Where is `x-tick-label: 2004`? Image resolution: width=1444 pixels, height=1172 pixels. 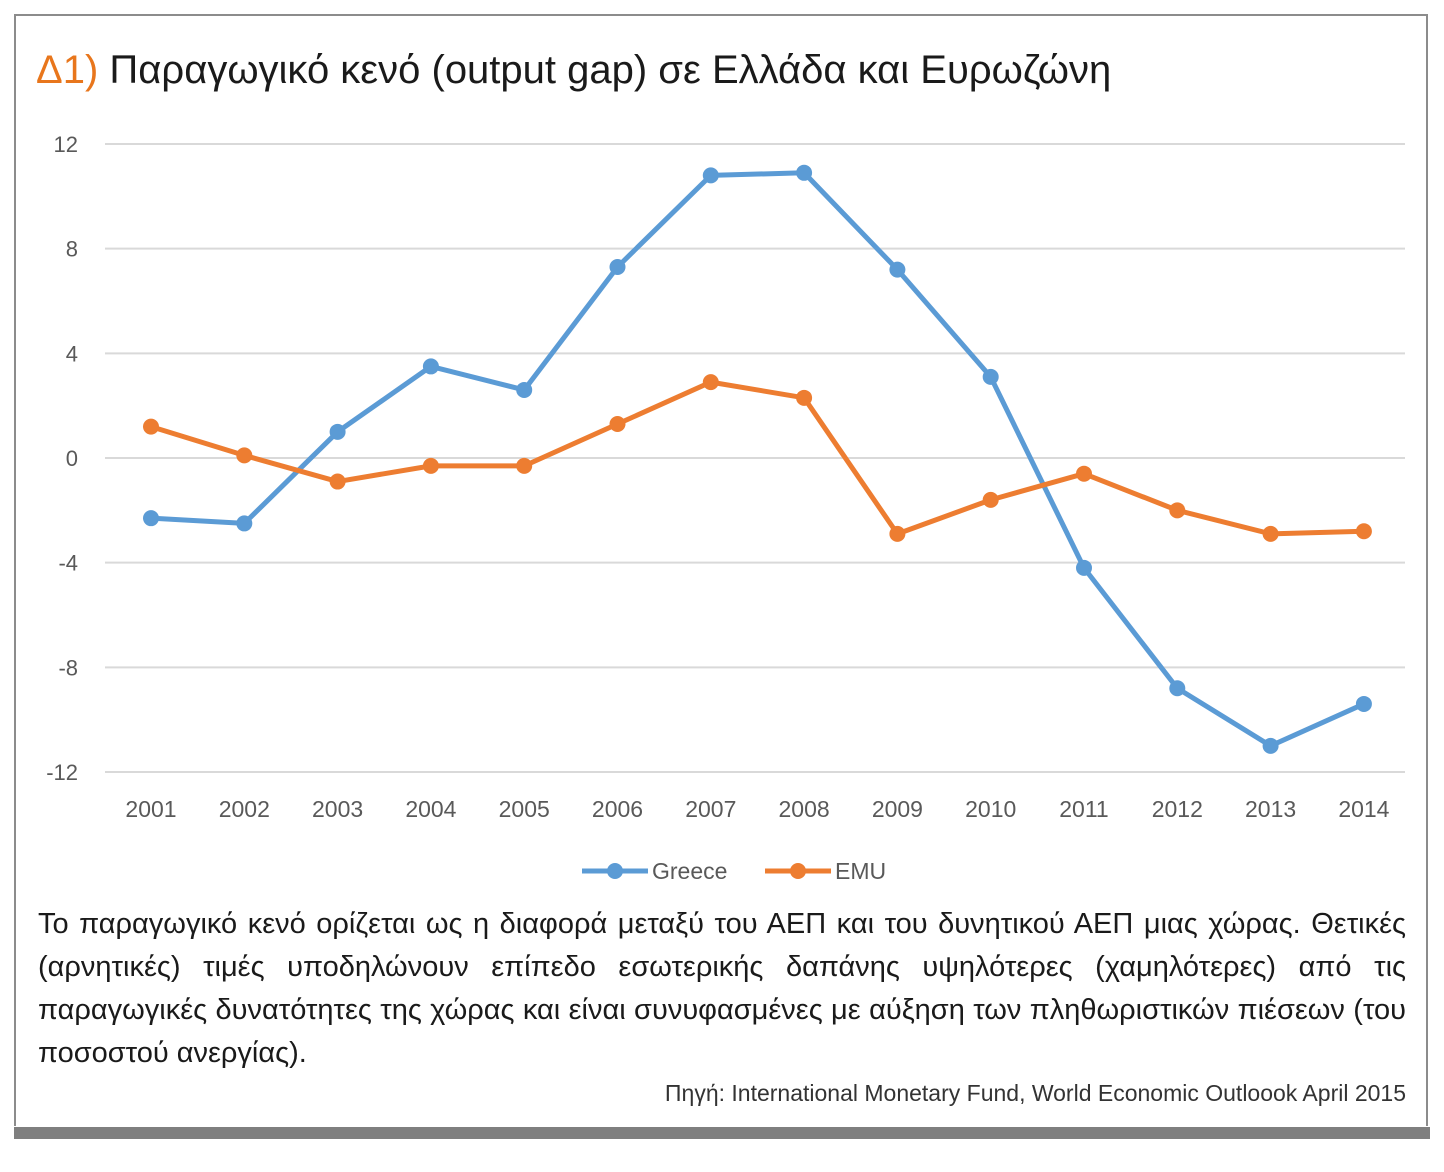
x-tick-label: 2004 is located at coordinates (430, 809).